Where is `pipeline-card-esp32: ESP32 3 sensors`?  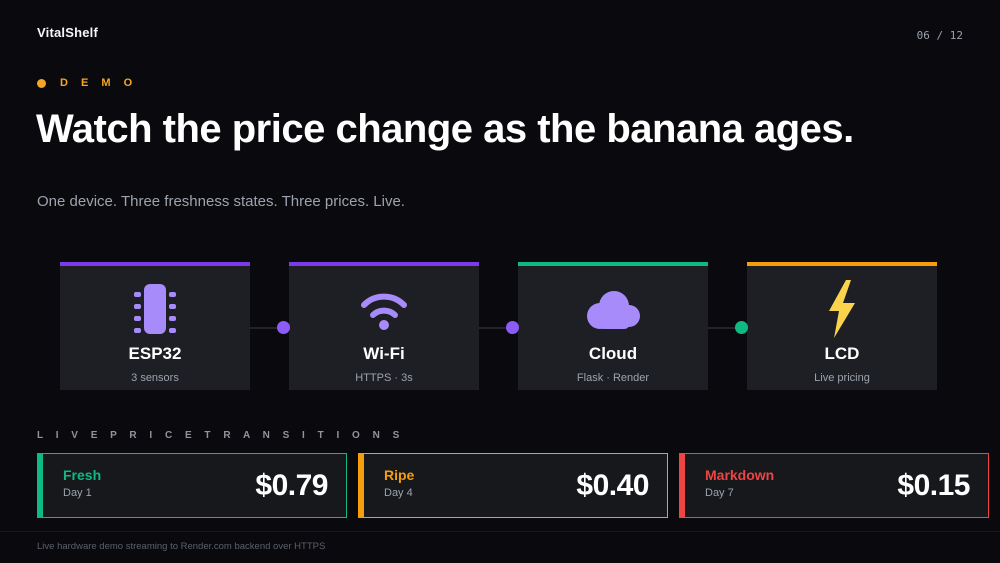 pipeline-card-esp32: ESP32 3 sensors is located at coordinates (155, 326).